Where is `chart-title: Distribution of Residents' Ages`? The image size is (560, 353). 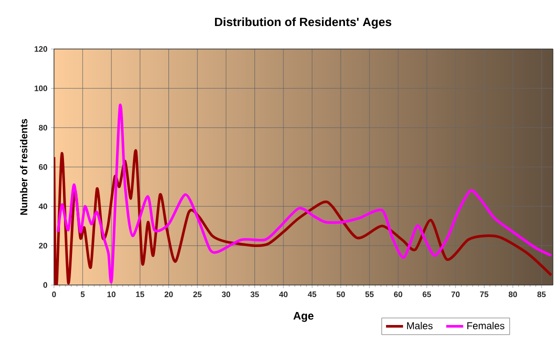 chart-title: Distribution of Residents' Ages is located at coordinates (303, 23).